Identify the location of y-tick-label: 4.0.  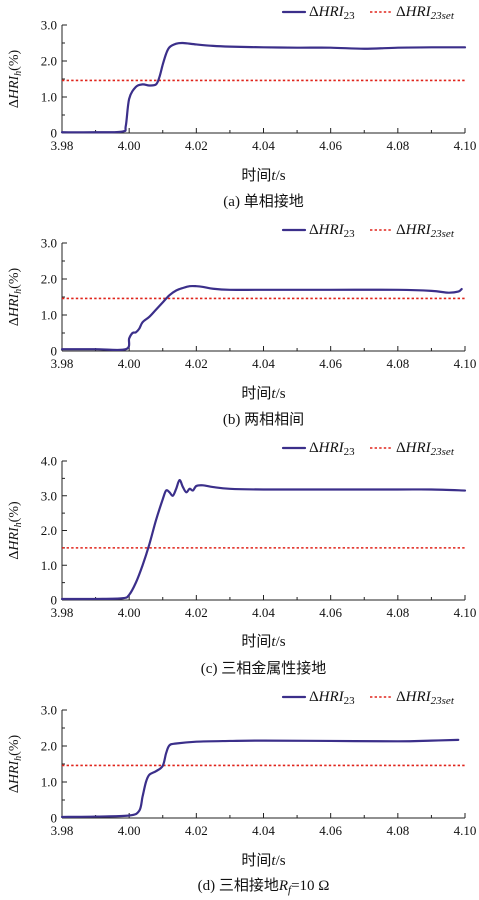
(49, 461).